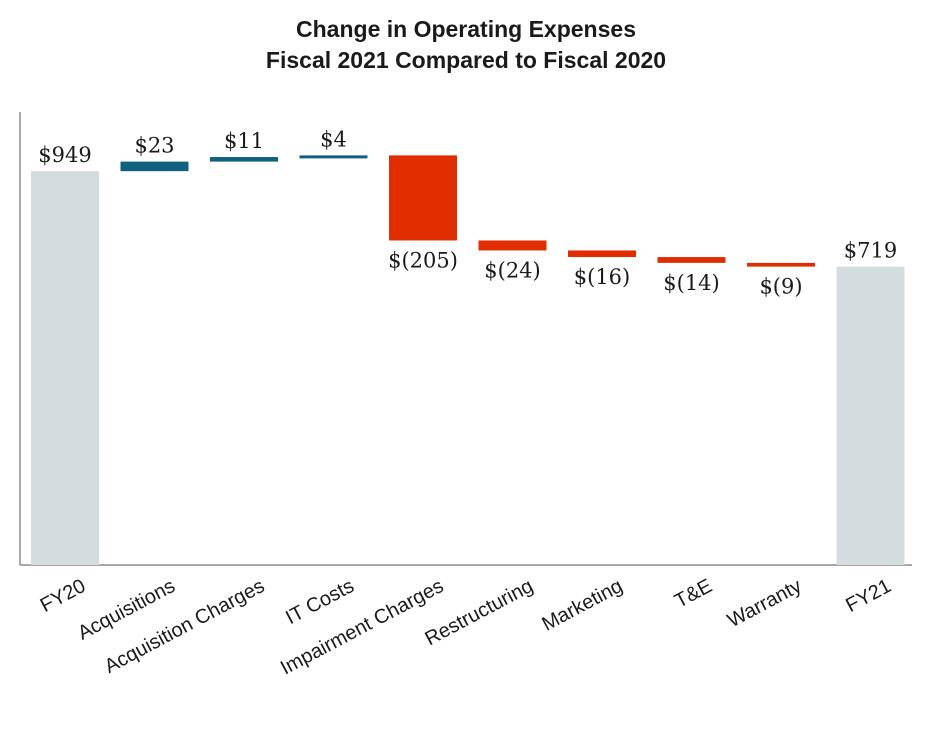  I want to click on bar-it-costs, so click(333, 157).